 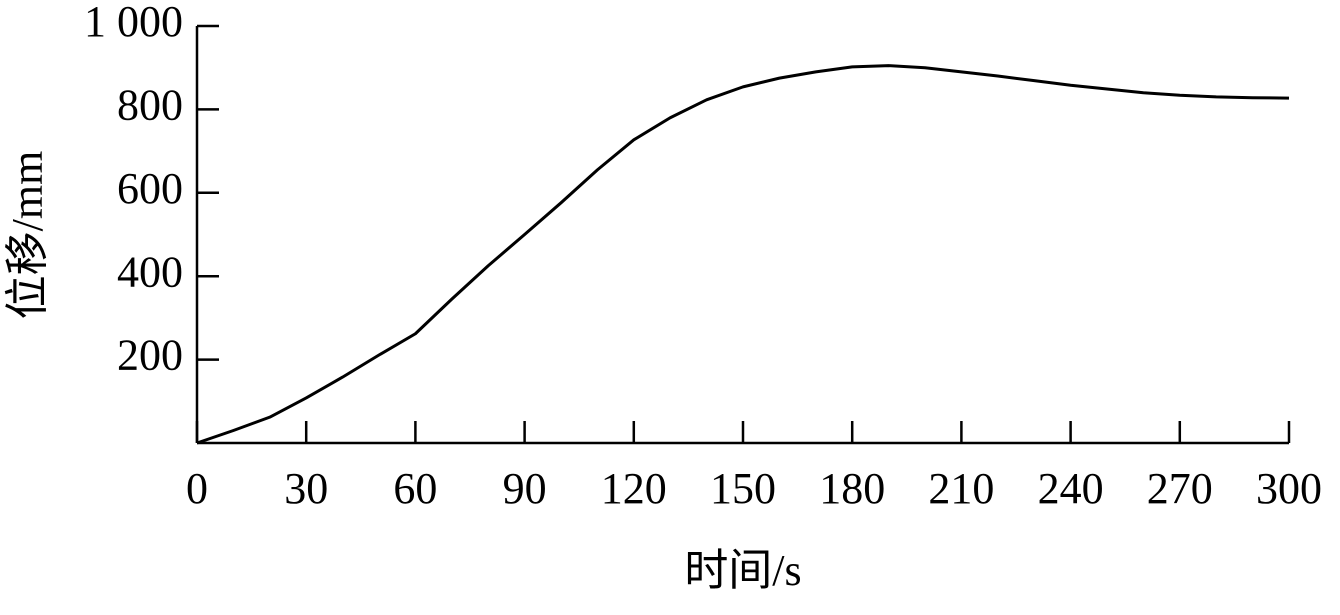 What do you see at coordinates (197, 488) in the screenshot?
I see `x-tick-label: 0` at bounding box center [197, 488].